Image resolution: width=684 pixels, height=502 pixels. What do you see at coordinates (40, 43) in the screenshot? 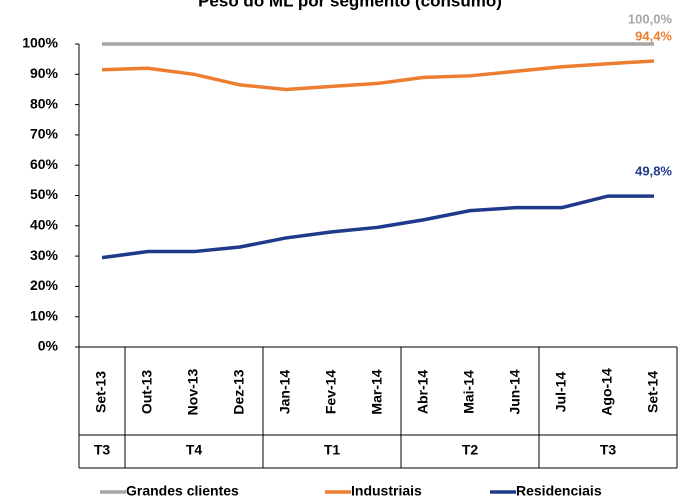
I see `y-tick-label: 100%` at bounding box center [40, 43].